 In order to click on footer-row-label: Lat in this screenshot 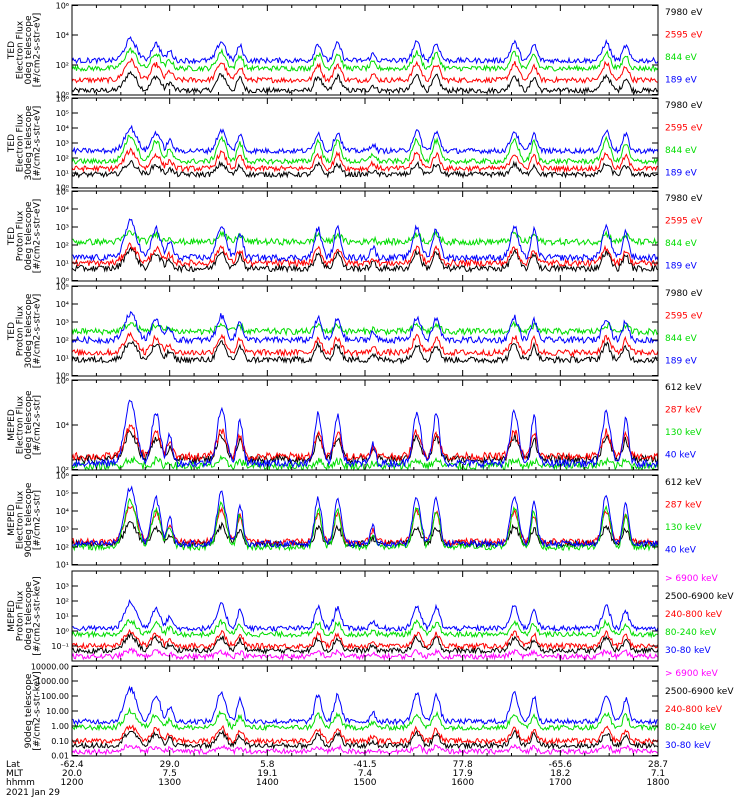, I will do `click(13, 765)`.